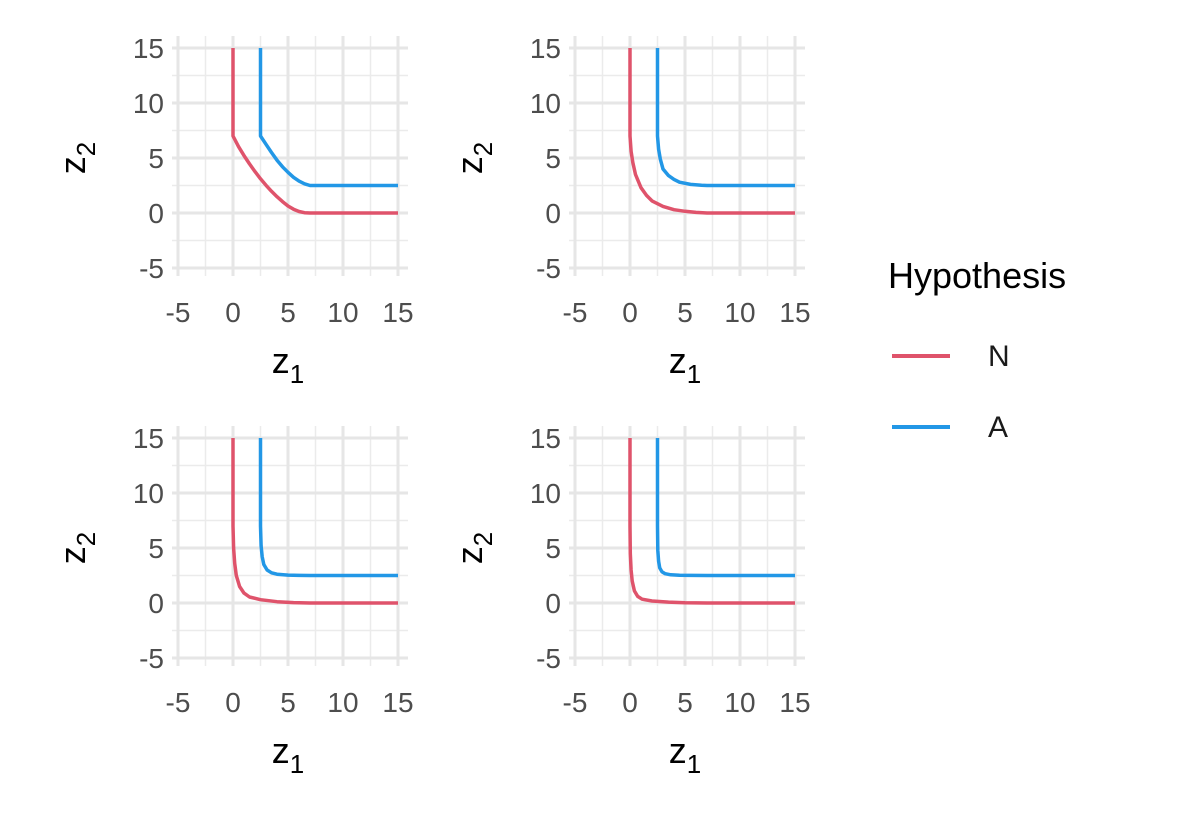 Image resolution: width=1181 pixels, height=826 pixels. What do you see at coordinates (921, 356) in the screenshot?
I see `legend-swatch-n` at bounding box center [921, 356].